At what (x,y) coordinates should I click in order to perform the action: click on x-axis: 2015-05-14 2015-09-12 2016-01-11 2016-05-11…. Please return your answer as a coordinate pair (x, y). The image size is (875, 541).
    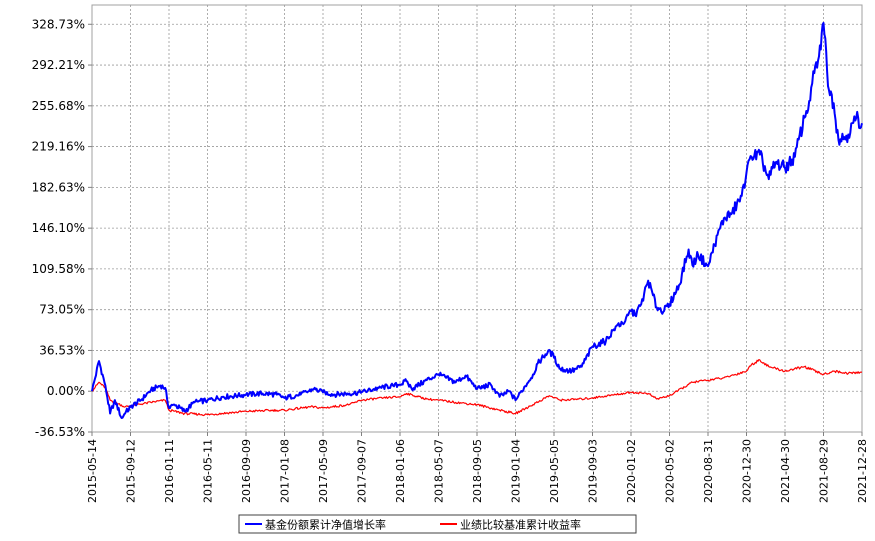
    Looking at the image, I should click on (477, 467).